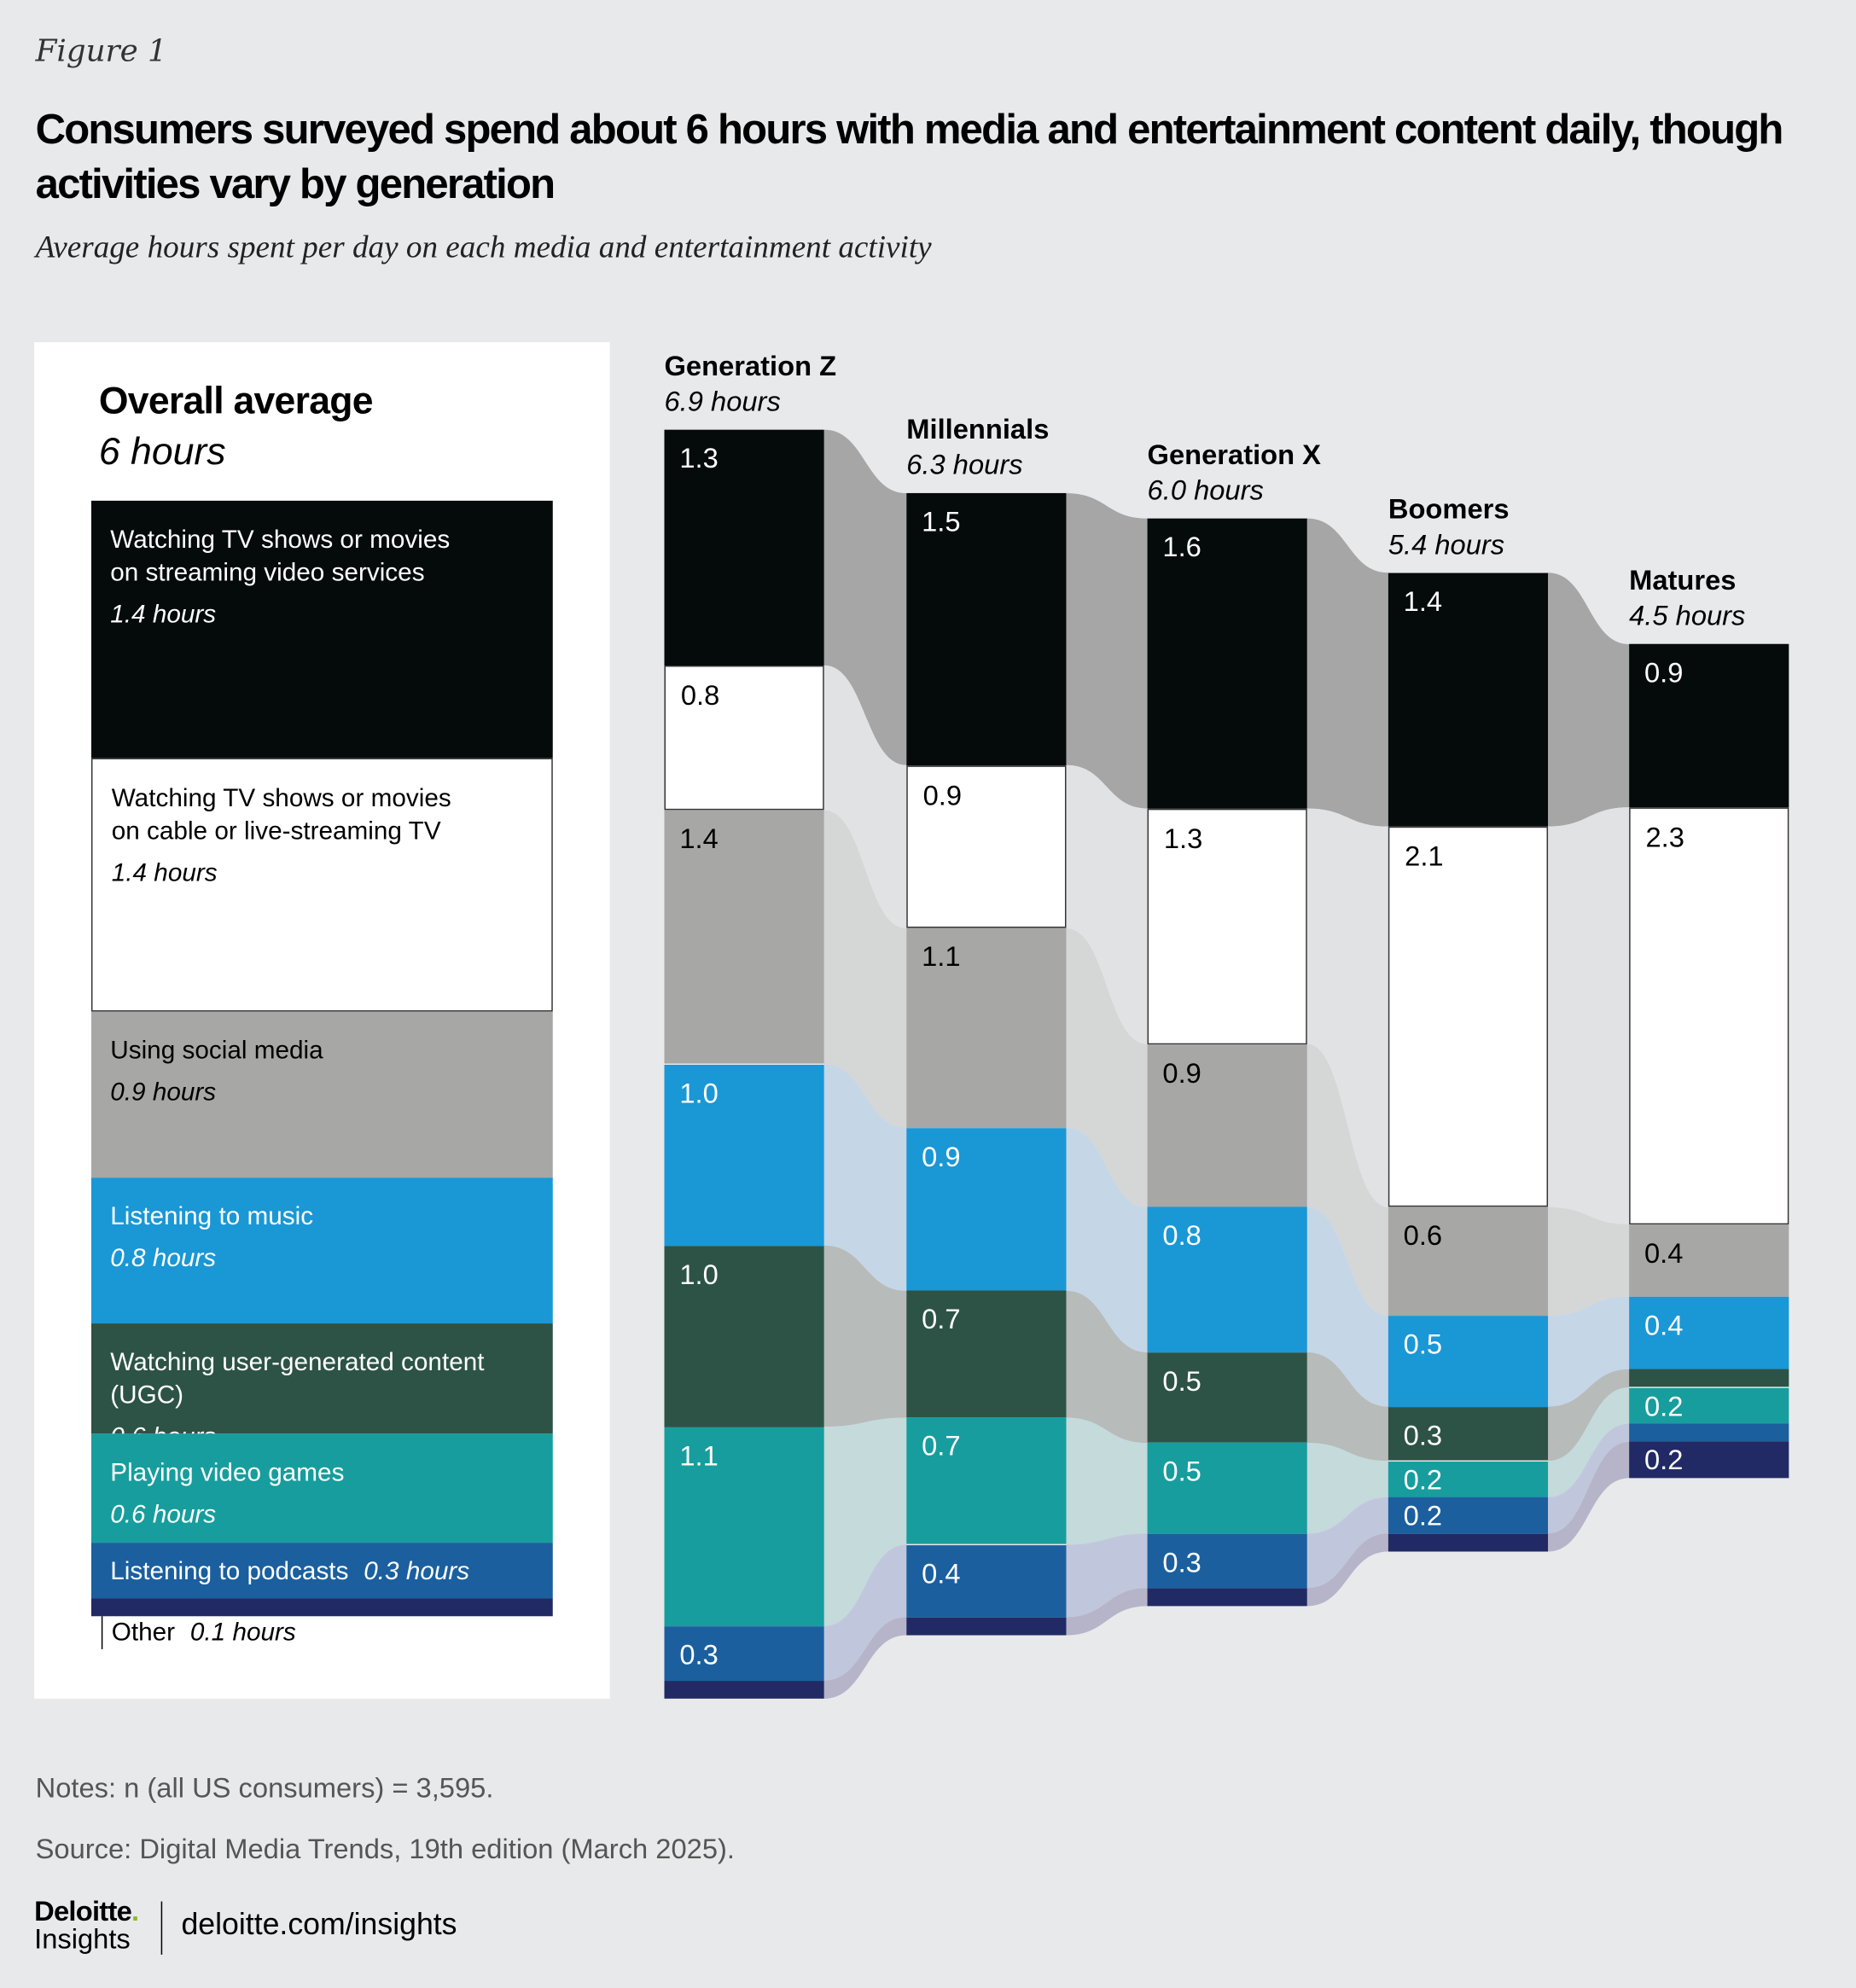  Describe the element at coordinates (243, 1633) in the screenshot. I see `category-hours: 0.1 hours` at that location.